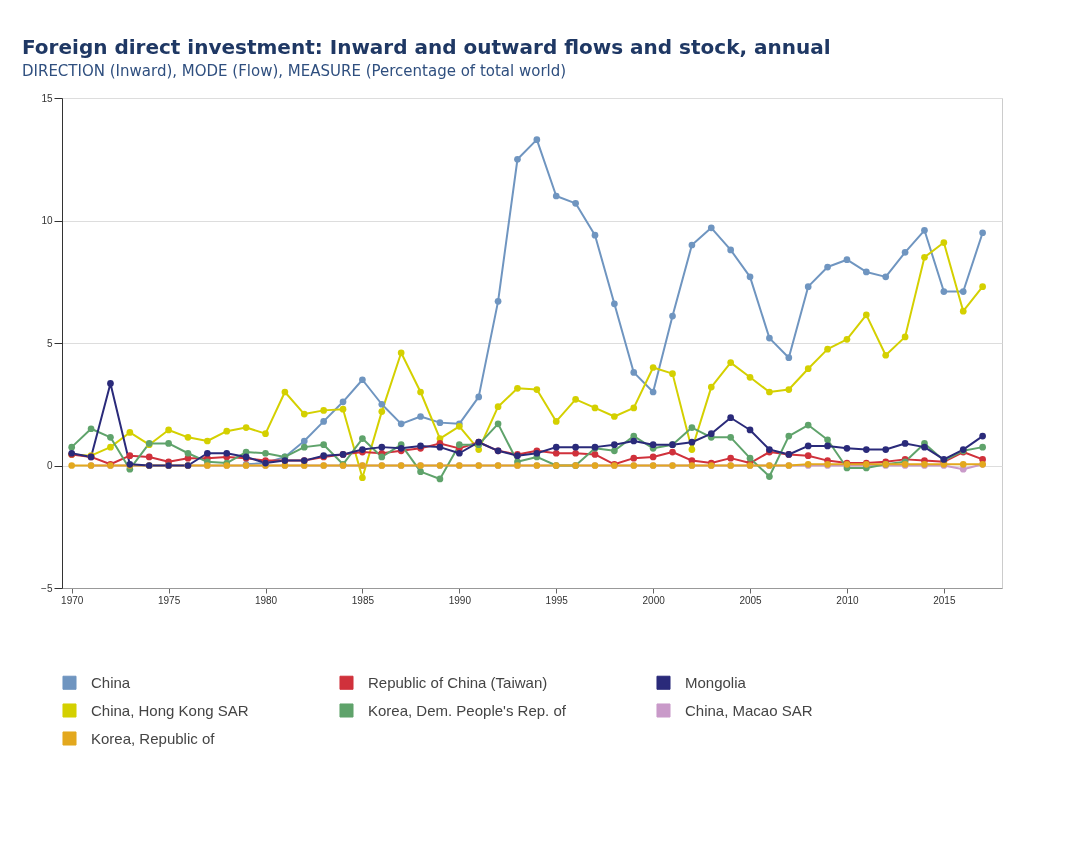 This screenshot has width=1082, height=854. Describe the element at coordinates (111, 682) in the screenshot. I see `legend-label: China` at that location.